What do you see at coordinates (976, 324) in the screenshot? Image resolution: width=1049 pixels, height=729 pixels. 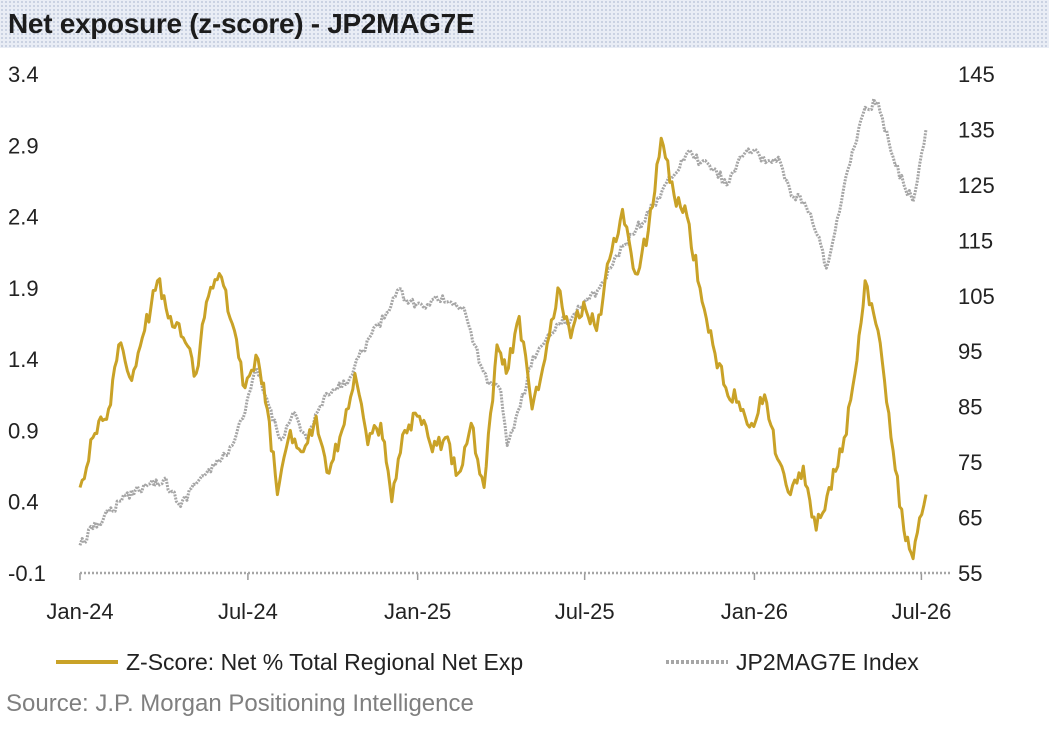 I see `y-axis-right-ticks: 145 135 125 115 105 95 85 75 65 55` at bounding box center [976, 324].